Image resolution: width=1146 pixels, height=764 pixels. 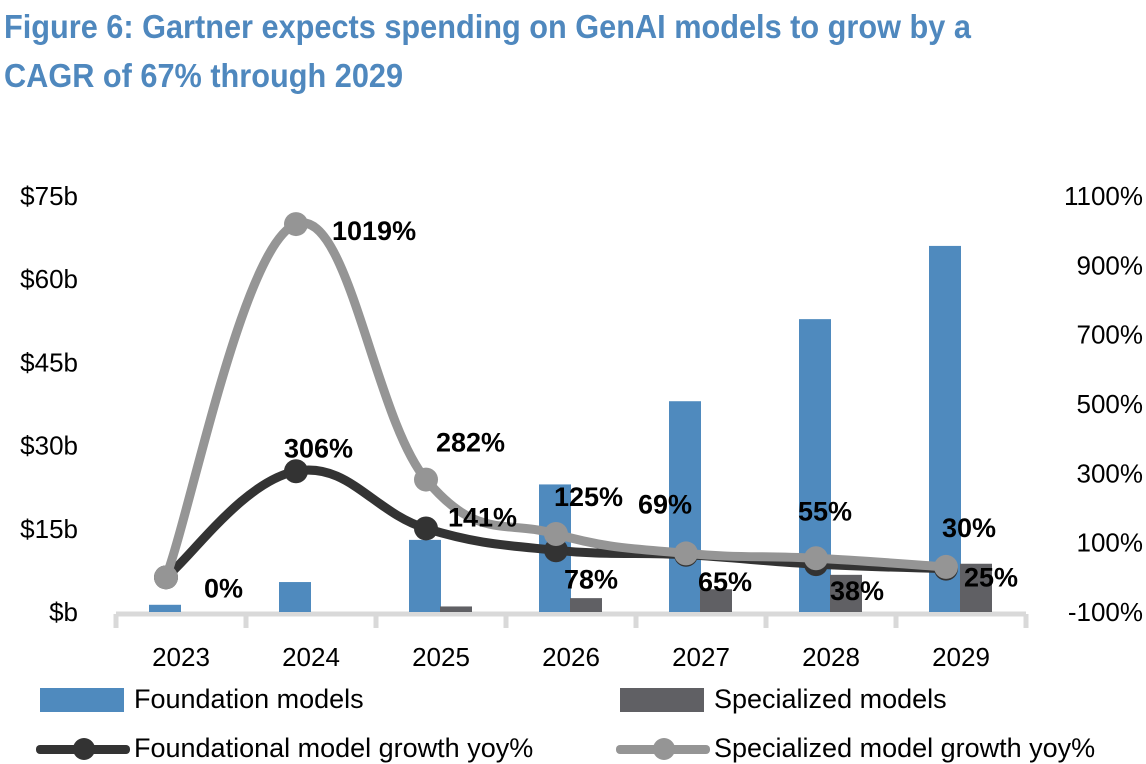 What do you see at coordinates (49, 362) in the screenshot?
I see `y-left-tick-label: $45b` at bounding box center [49, 362].